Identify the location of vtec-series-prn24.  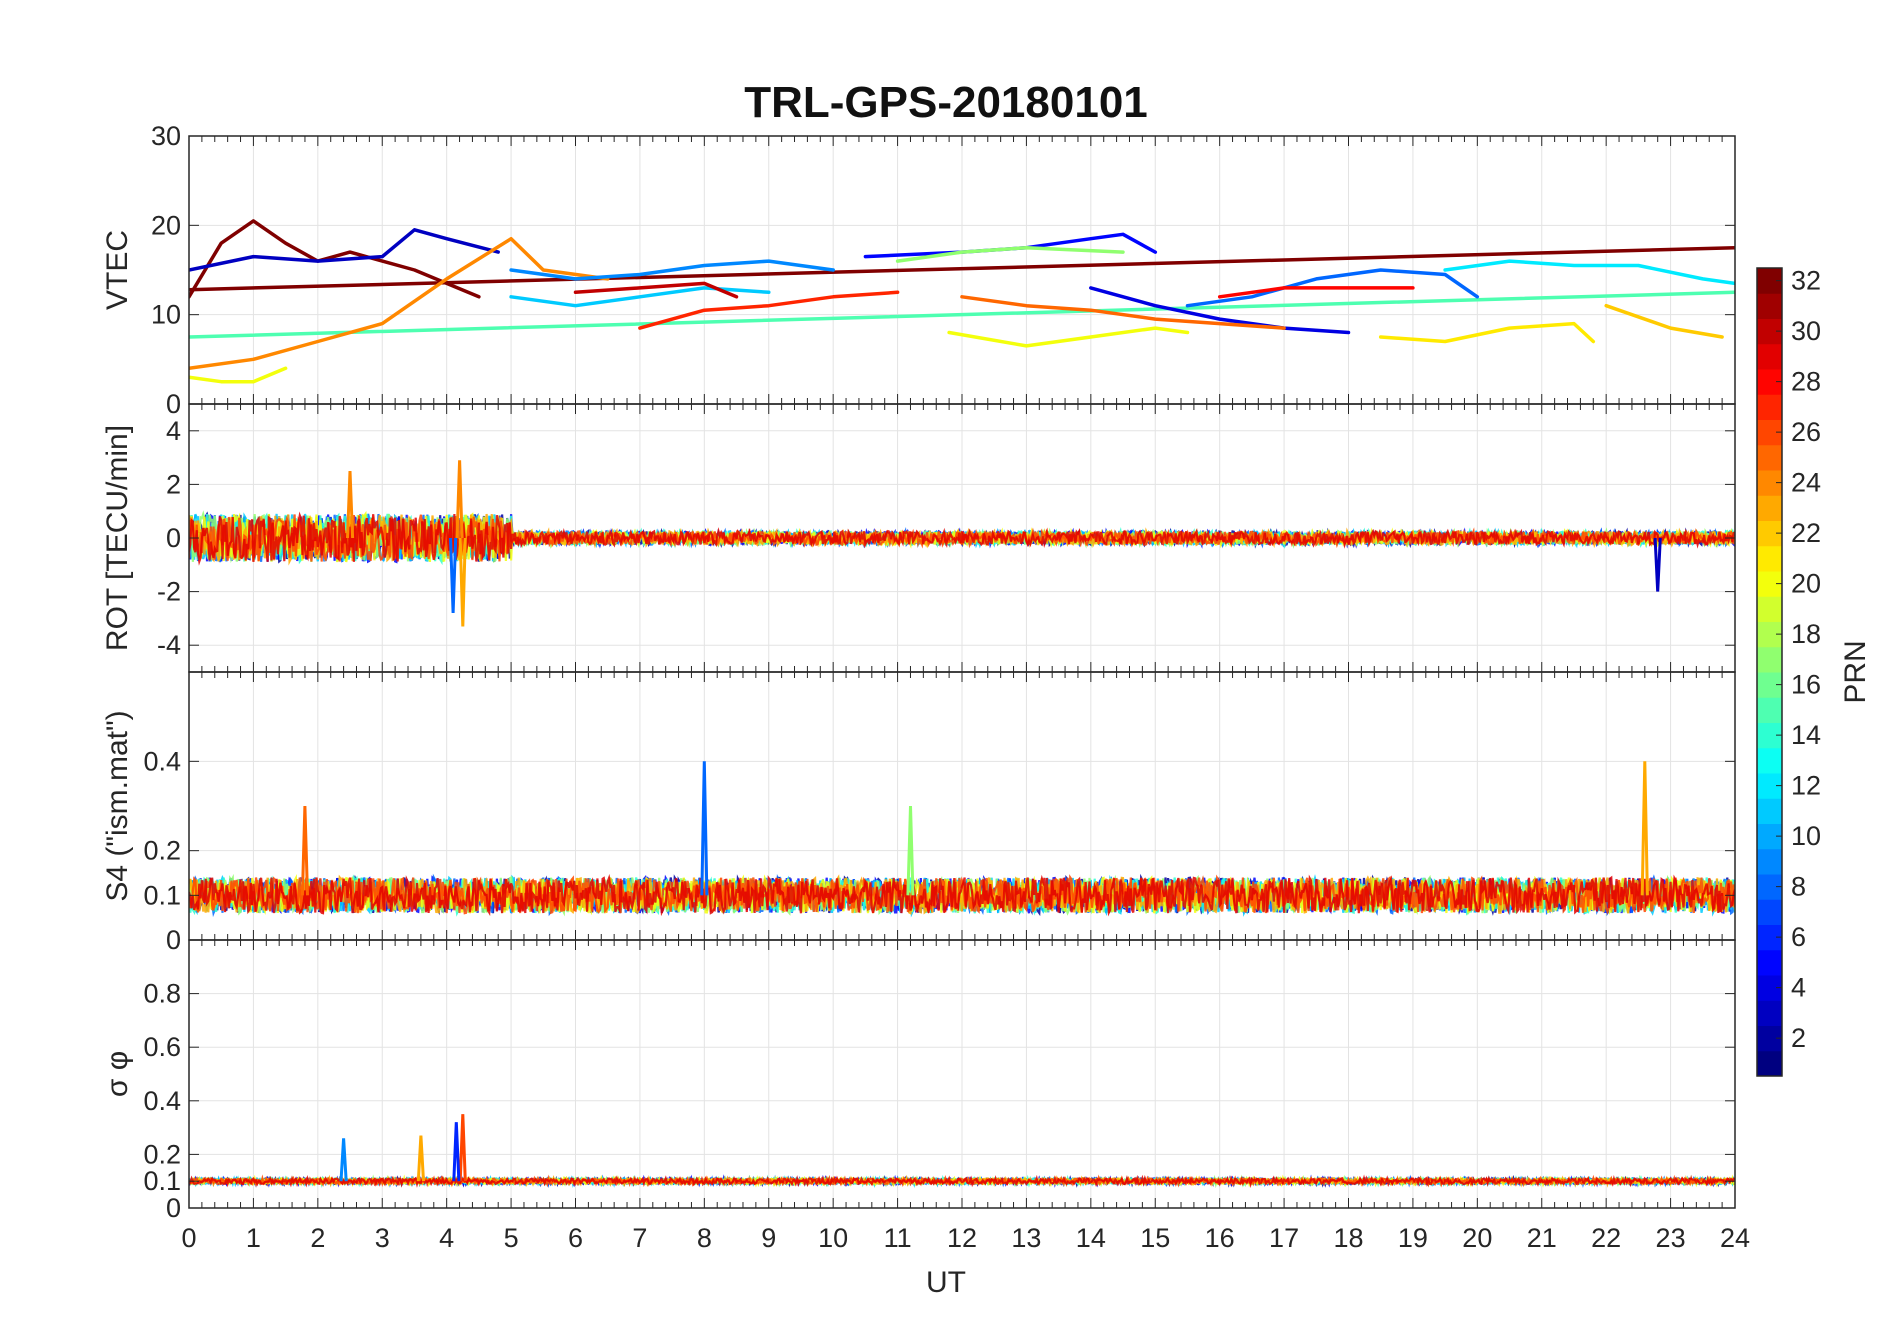
(399, 303).